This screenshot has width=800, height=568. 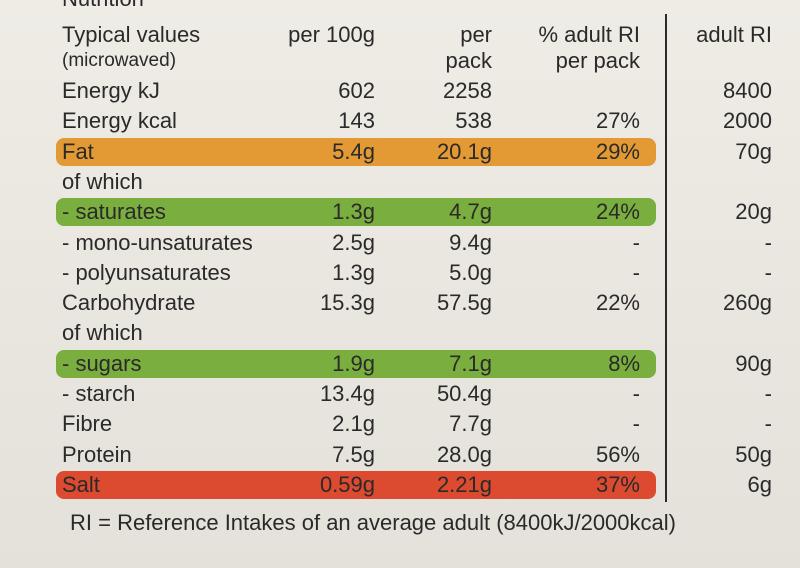 I want to click on nutrient-value: 50.4g, so click(x=464, y=393).